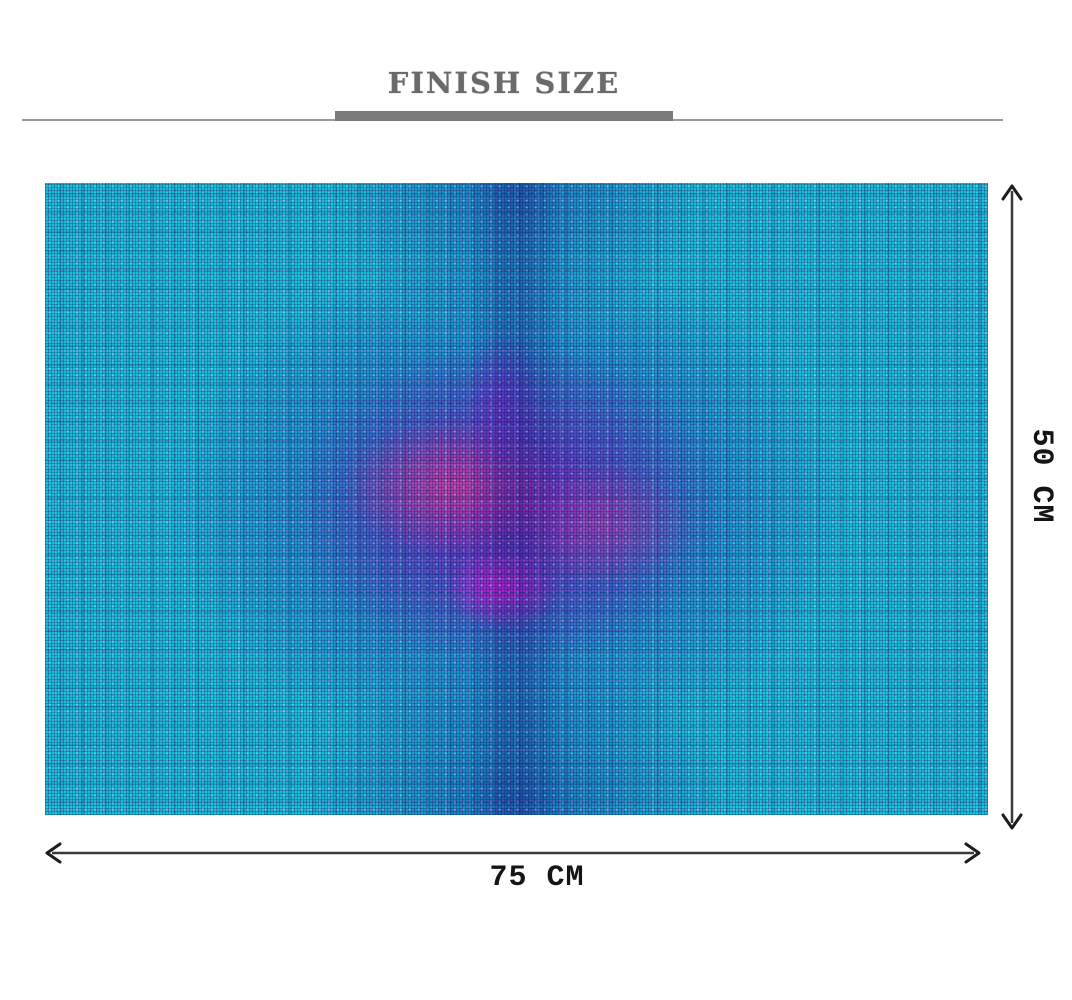 Image resolution: width=1072 pixels, height=1000 pixels. What do you see at coordinates (1041, 476) in the screenshot?
I see `height-dimension-label: 50 CM` at bounding box center [1041, 476].